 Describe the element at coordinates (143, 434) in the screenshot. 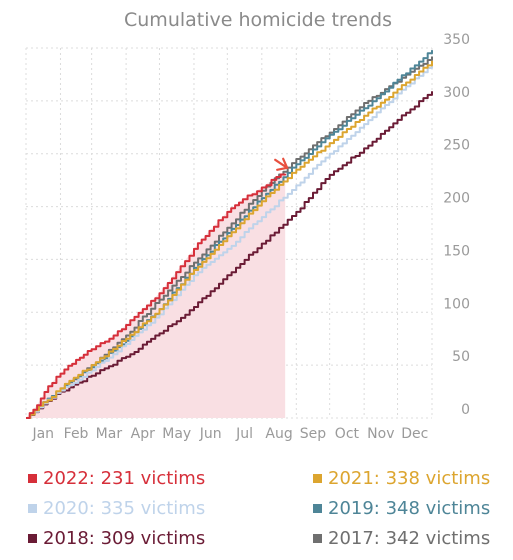

I see `x-tick-label: Apr` at that location.